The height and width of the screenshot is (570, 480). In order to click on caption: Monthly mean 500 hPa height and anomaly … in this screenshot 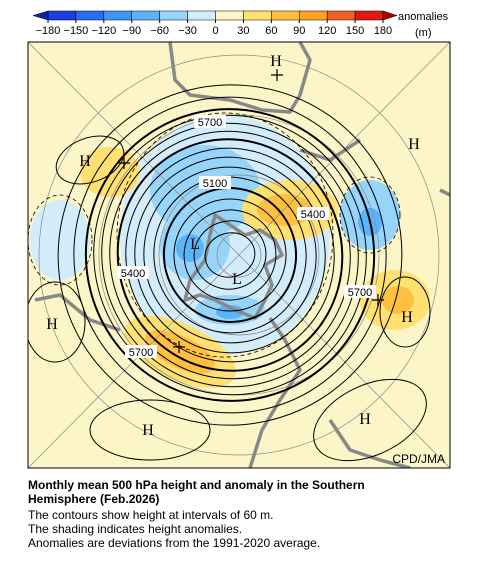, I will do `click(223, 514)`.